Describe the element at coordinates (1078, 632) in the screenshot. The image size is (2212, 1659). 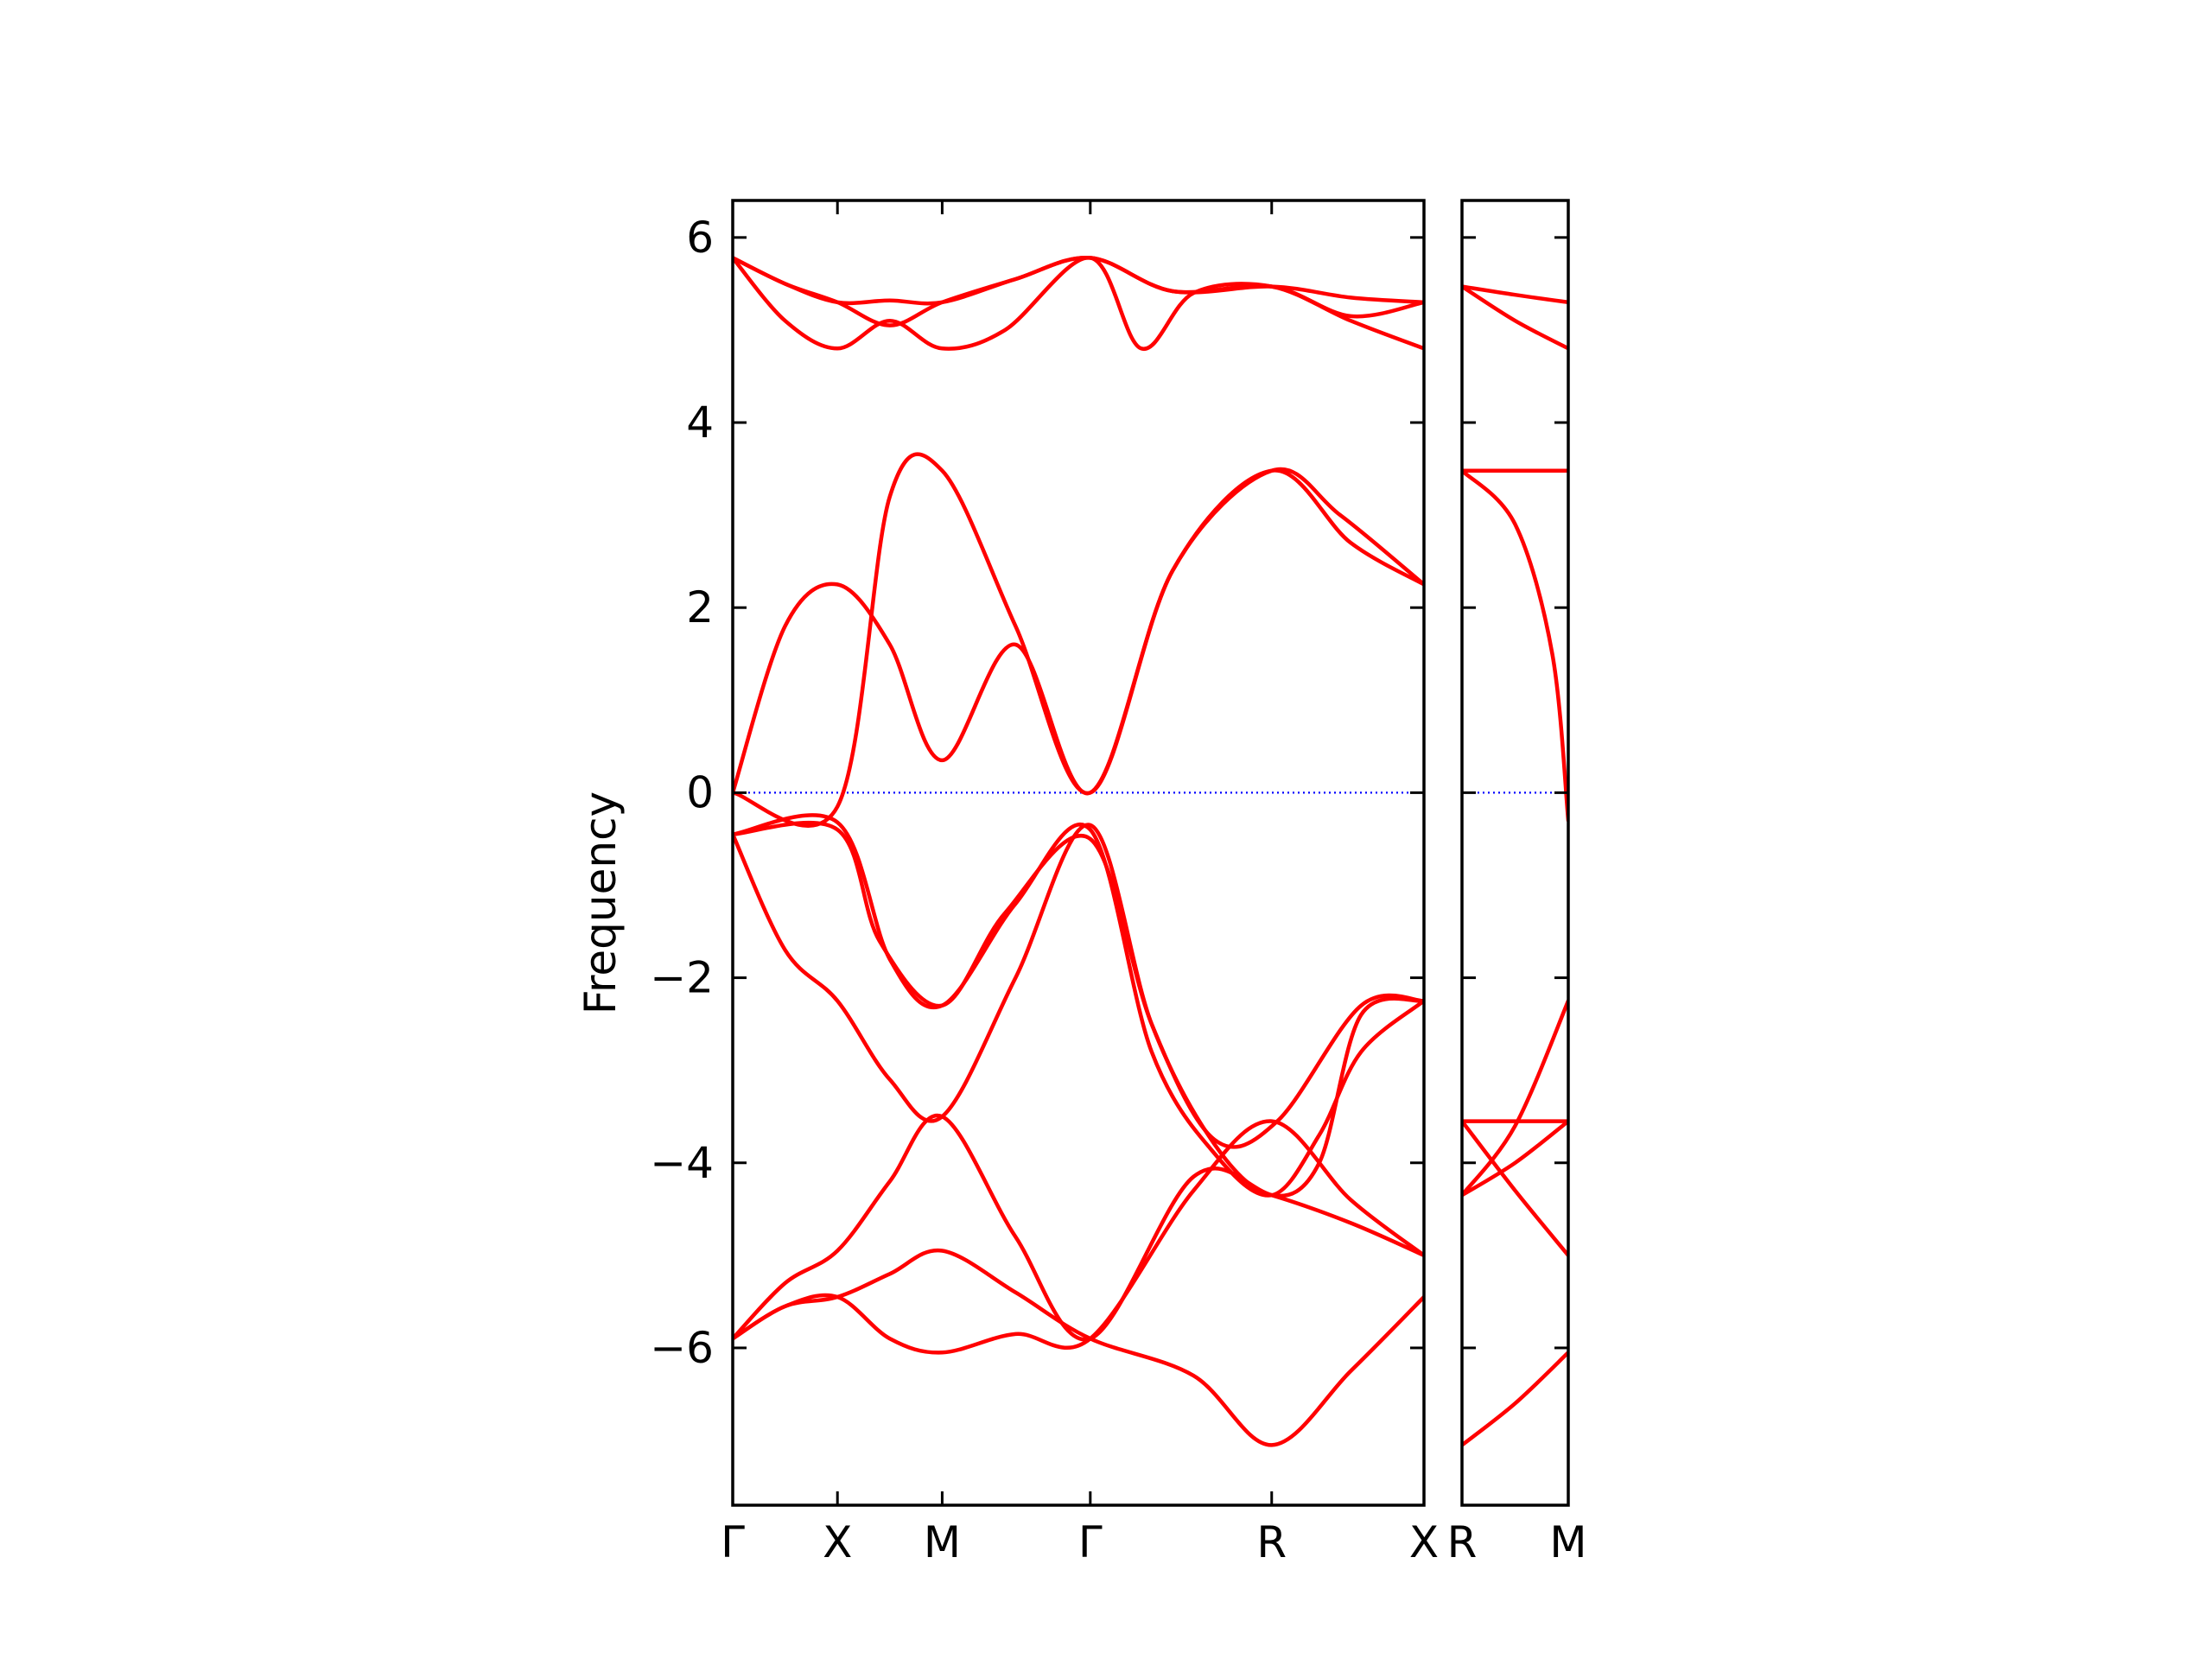
I see `band-line-acoustic-a` at that location.